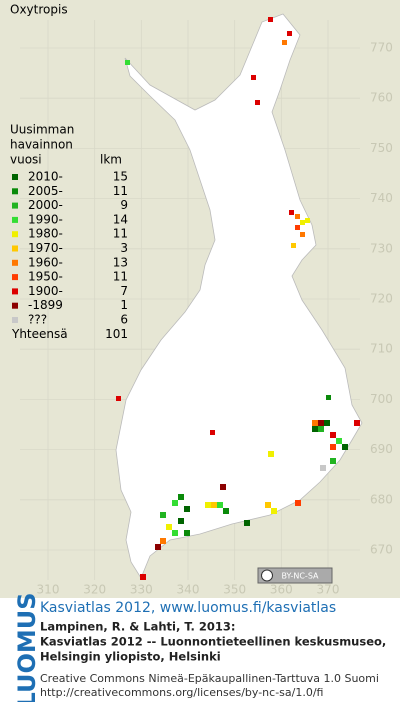 The image size is (400, 702). Describe the element at coordinates (381, 198) in the screenshot. I see `y-tick-label: 740` at that location.